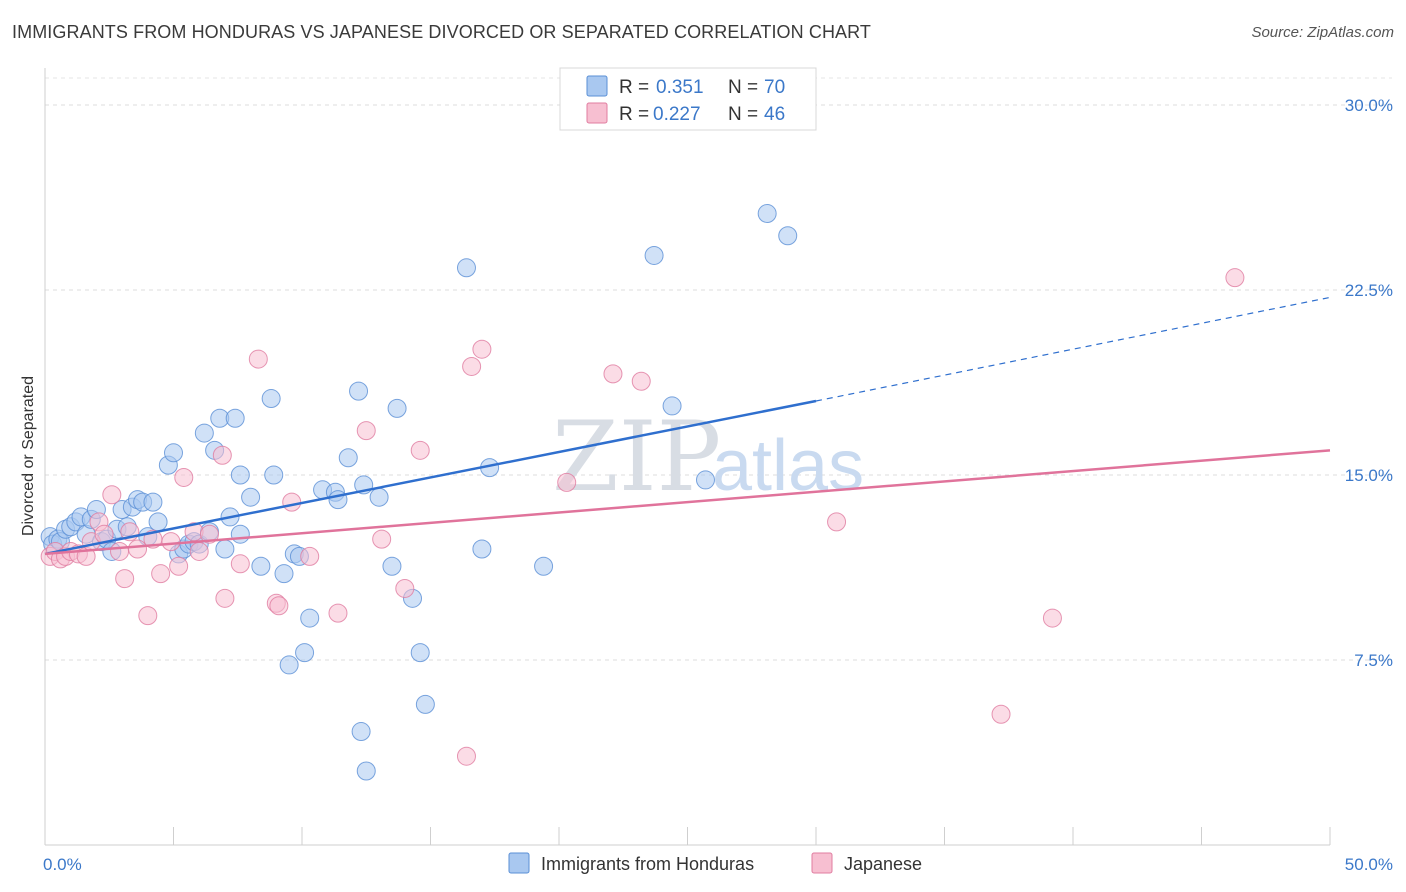 The height and width of the screenshot is (892, 1406). Describe the element at coordinates (28, 456) in the screenshot. I see `y-axis-label: Divorced or Separated` at that location.